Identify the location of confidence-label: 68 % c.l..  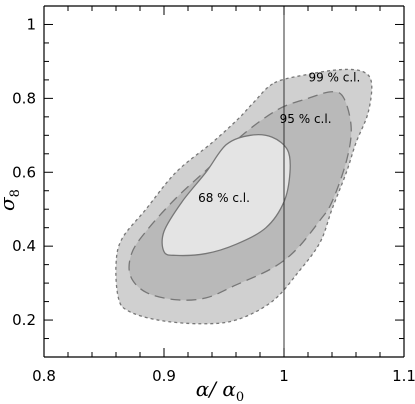
(224, 198).